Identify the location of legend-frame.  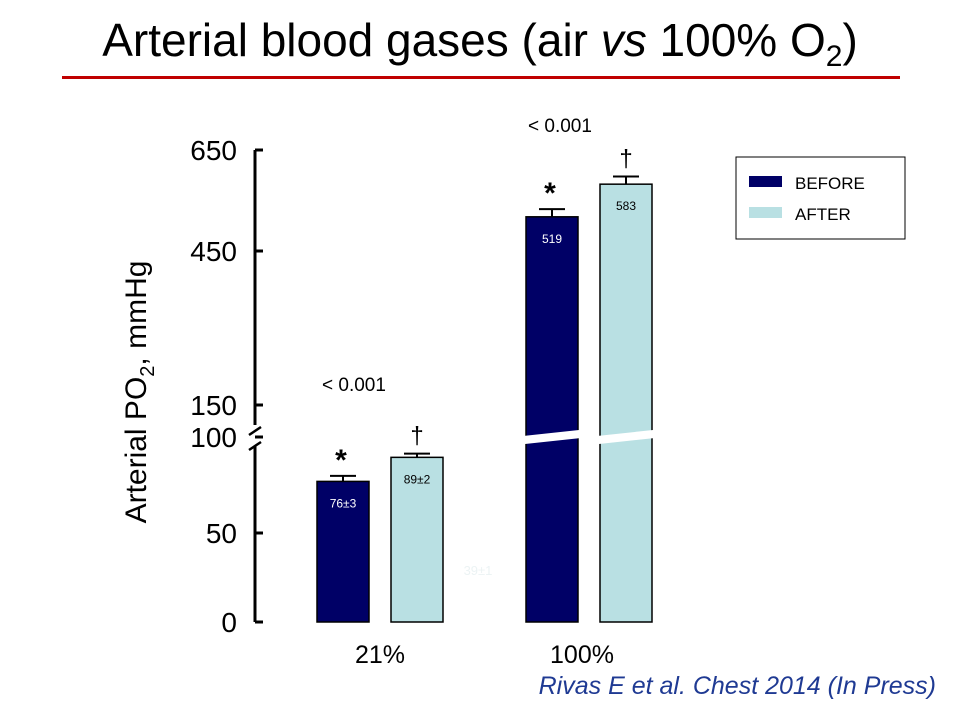
(820, 198).